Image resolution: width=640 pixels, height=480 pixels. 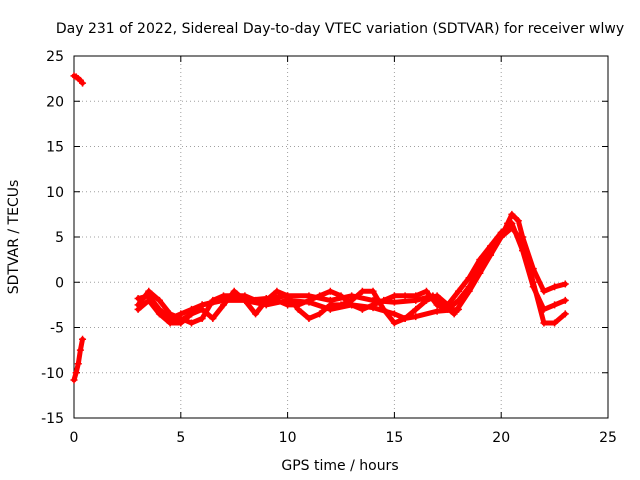 What do you see at coordinates (55, 57) in the screenshot?
I see `y-tick-label: 25` at bounding box center [55, 57].